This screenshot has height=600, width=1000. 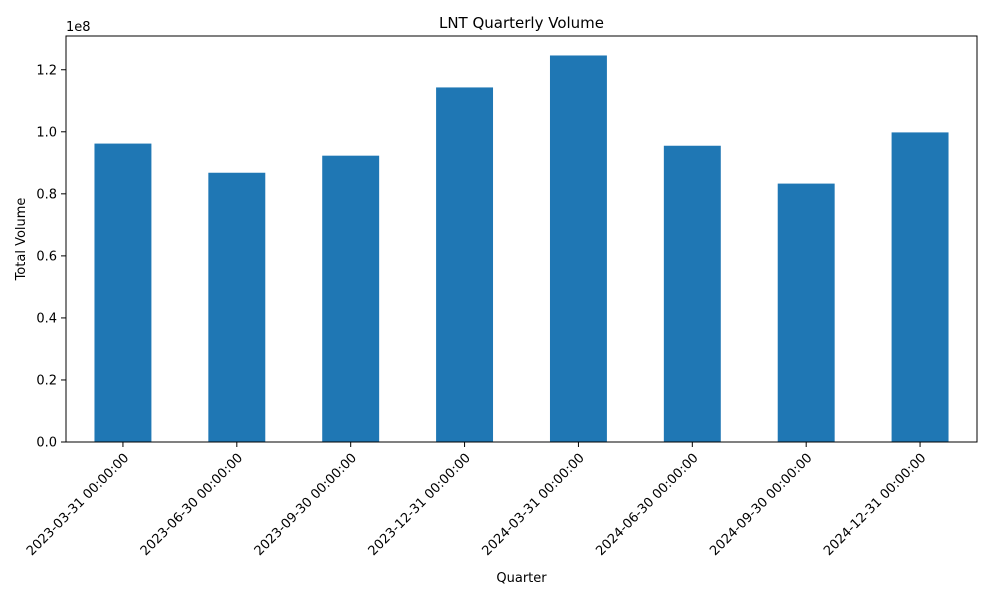 What do you see at coordinates (521, 578) in the screenshot?
I see `x-axis-title: Quarter` at bounding box center [521, 578].